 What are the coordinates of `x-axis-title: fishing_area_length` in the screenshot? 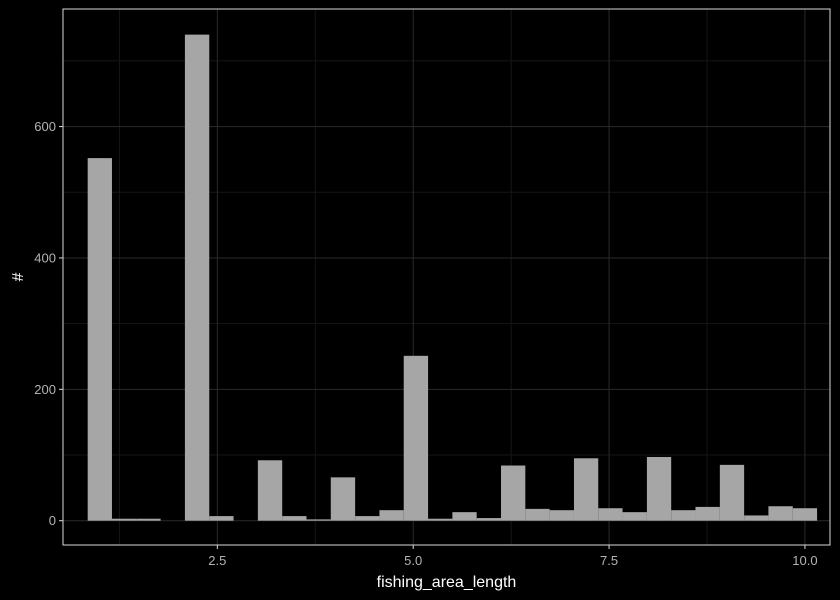 It's located at (447, 582).